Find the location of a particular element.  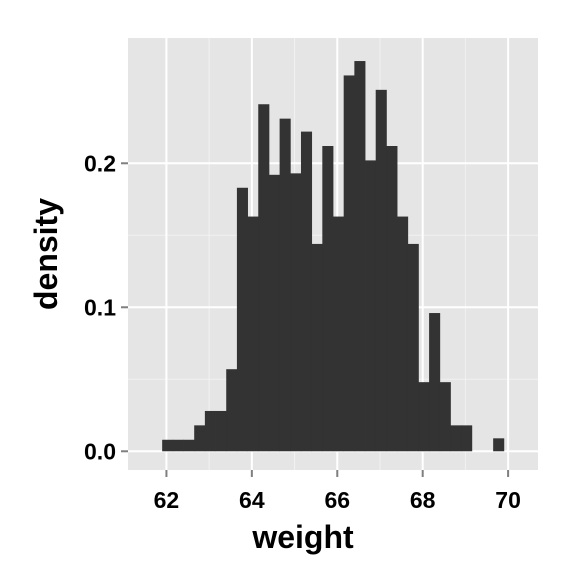

y-axis-ticks: 0.0 0.1 0.2 is located at coordinates (106, 307).